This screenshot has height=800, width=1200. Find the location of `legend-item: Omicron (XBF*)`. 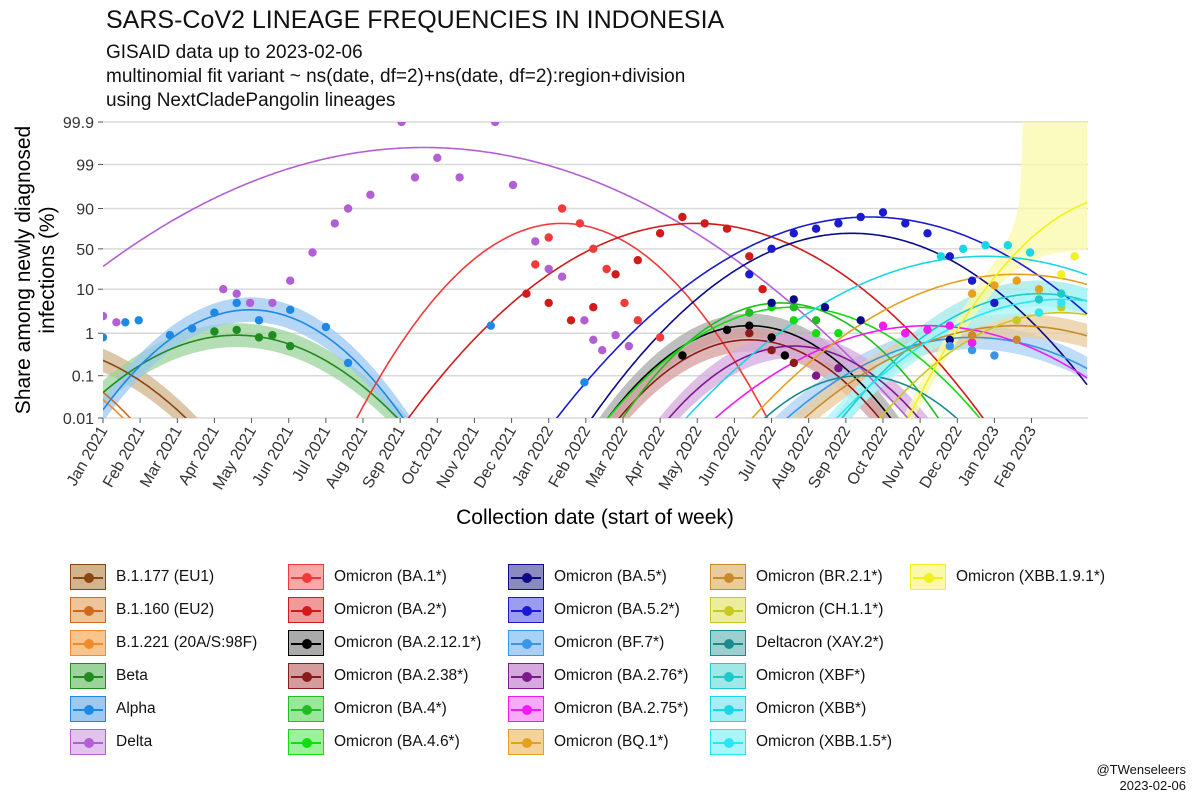

legend-item: Omicron (XBF*) is located at coordinates (801, 675).